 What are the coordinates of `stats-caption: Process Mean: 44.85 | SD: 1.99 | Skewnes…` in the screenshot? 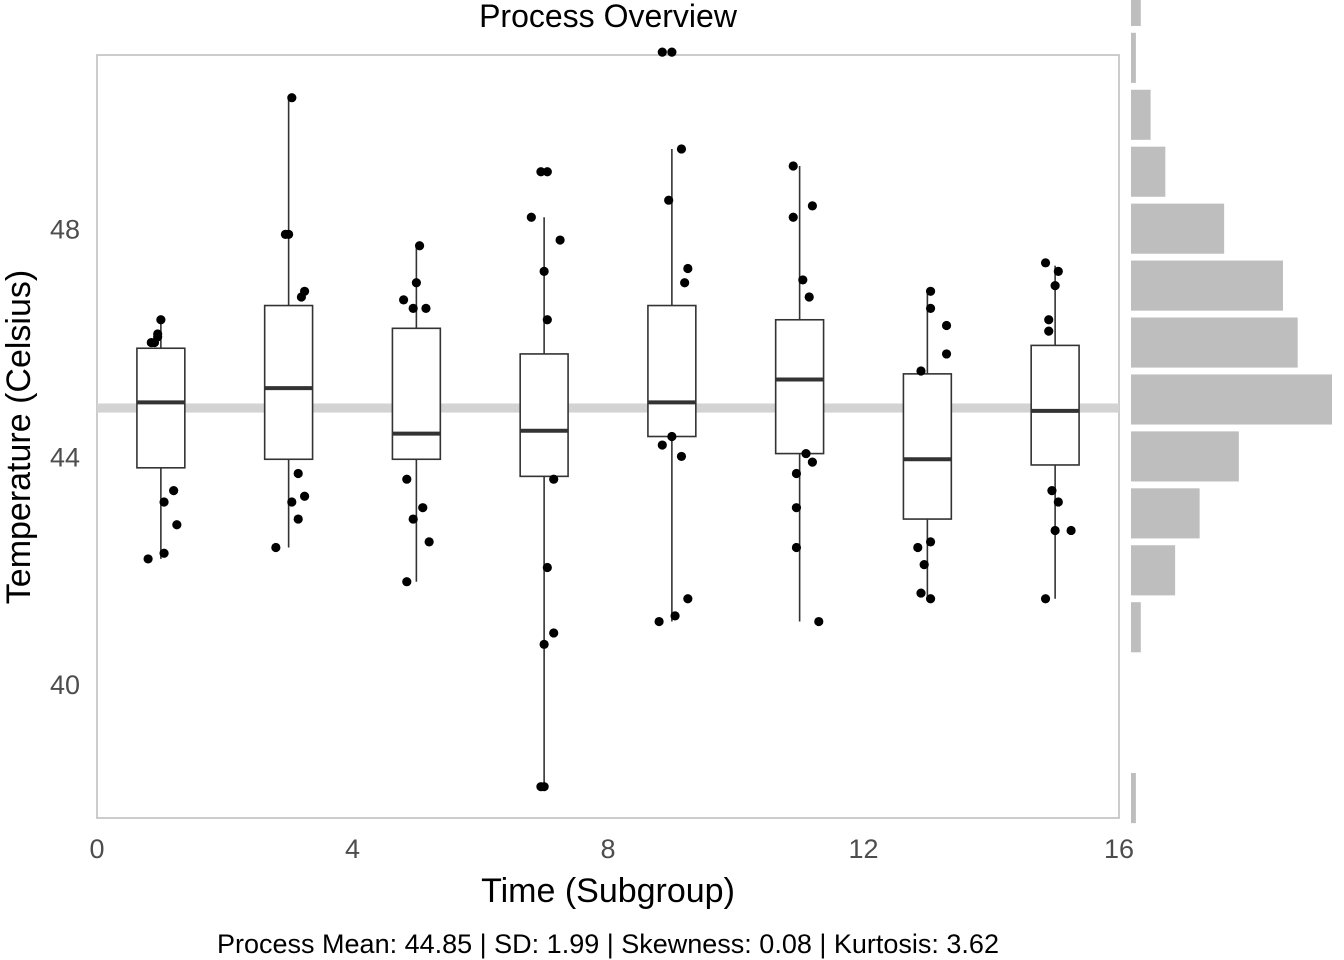 It's located at (608, 944).